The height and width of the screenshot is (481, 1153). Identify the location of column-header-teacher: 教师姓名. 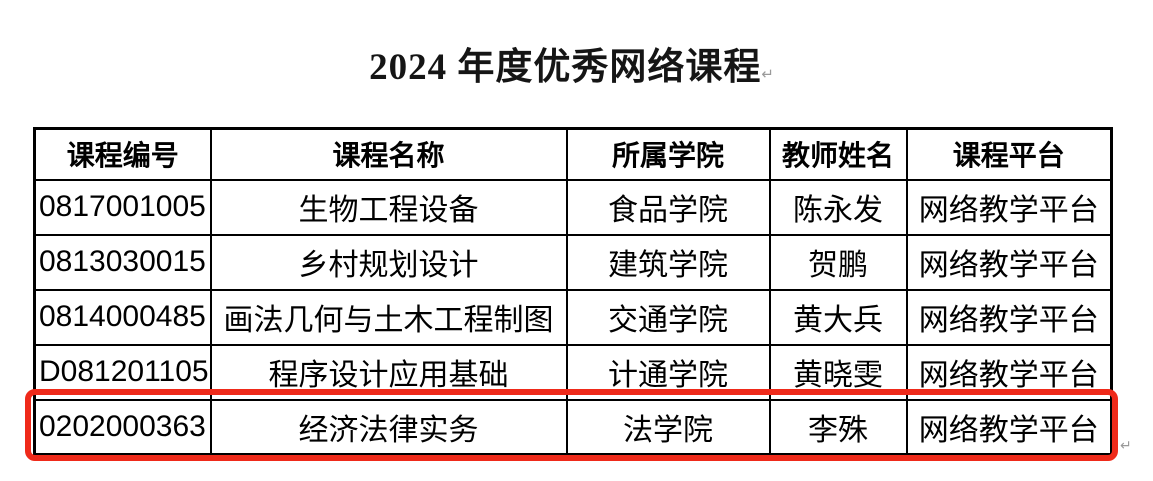
(838, 154).